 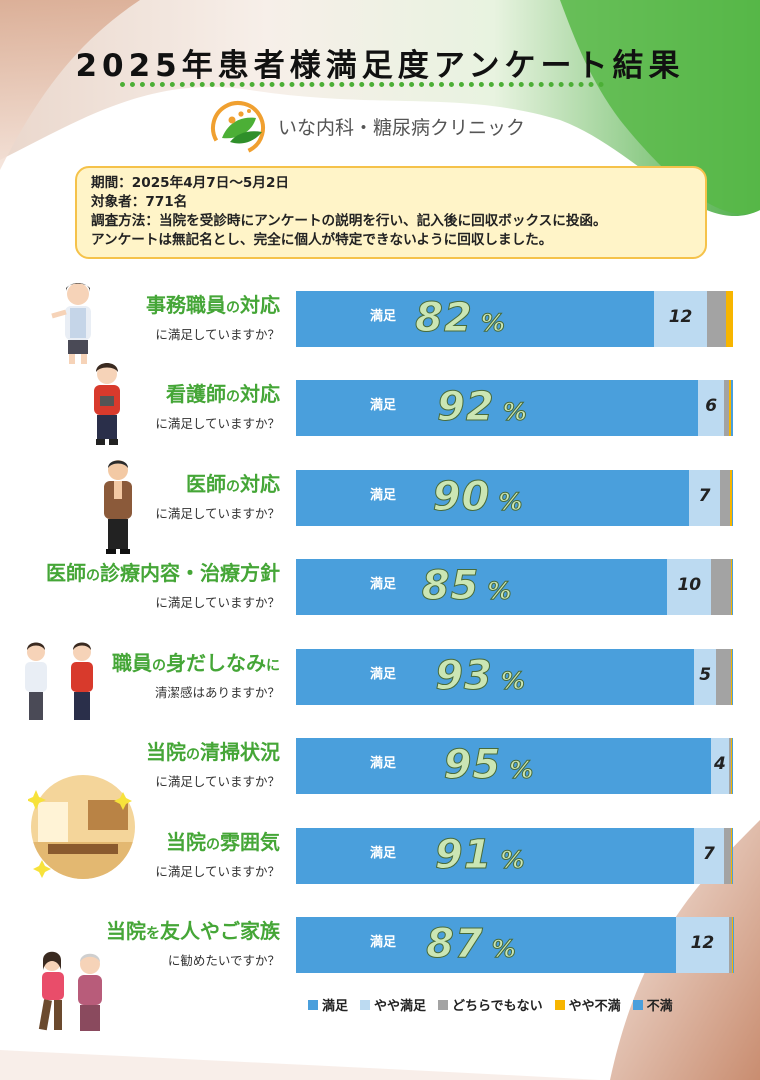 I want to click on bar-segment-satisfied: 満足 93%, so click(x=495, y=677).